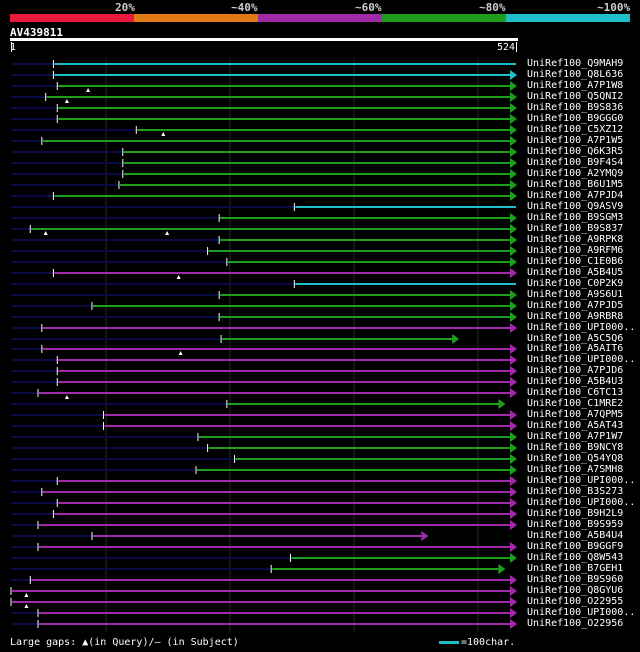  Describe the element at coordinates (575, 96) in the screenshot. I see `hit-label: UniRef100_Q5QNI2` at that location.